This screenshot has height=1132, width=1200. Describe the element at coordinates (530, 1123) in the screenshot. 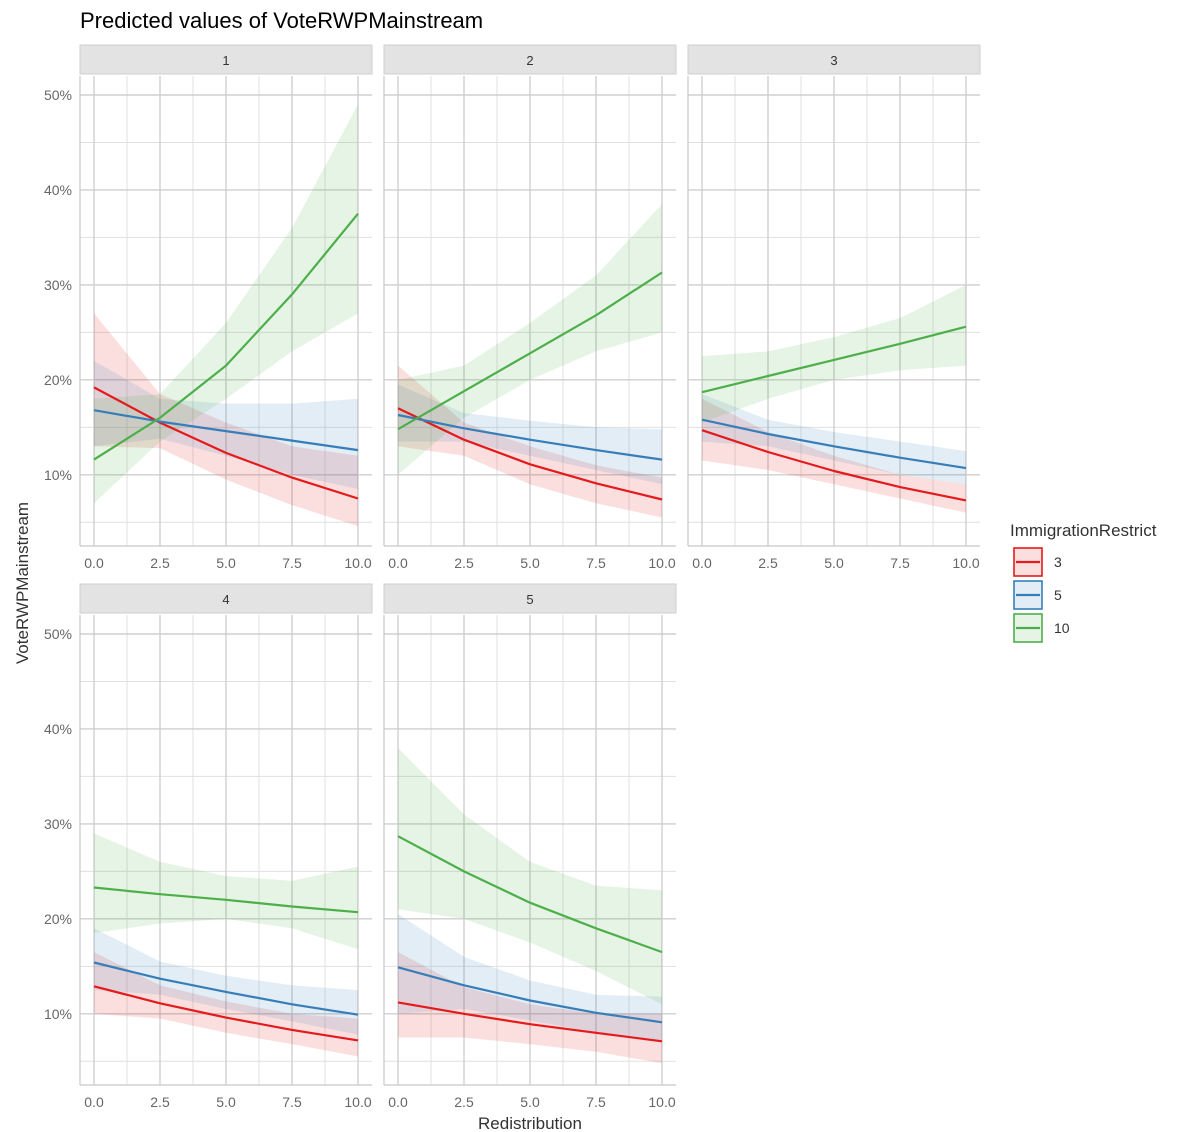

I see `x-axis-title: Redistribution` at that location.